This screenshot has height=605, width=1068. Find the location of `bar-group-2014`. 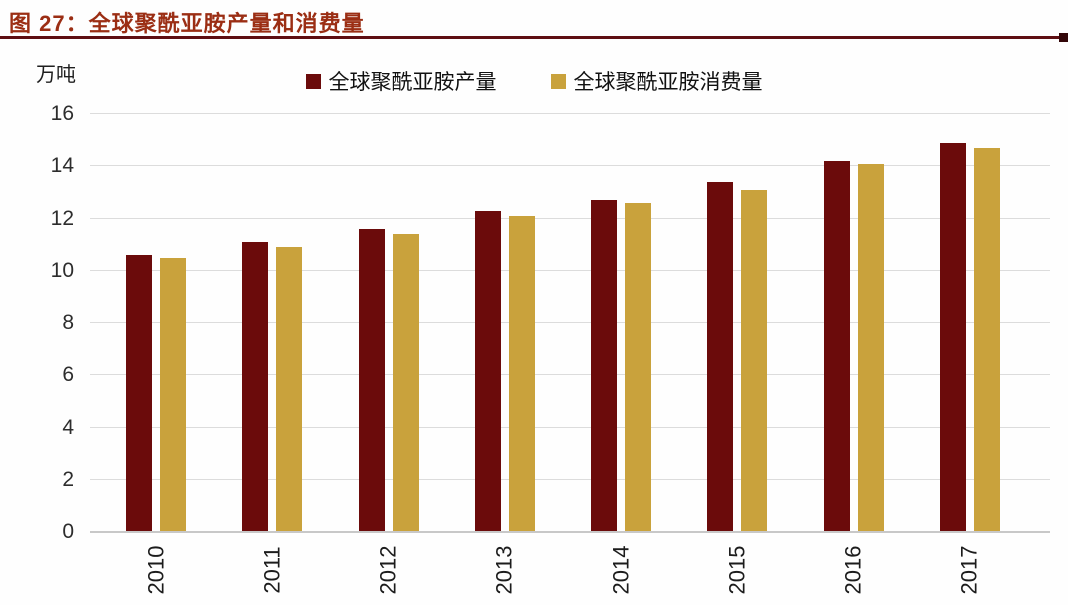

bar-group-2014 is located at coordinates (621, 366).